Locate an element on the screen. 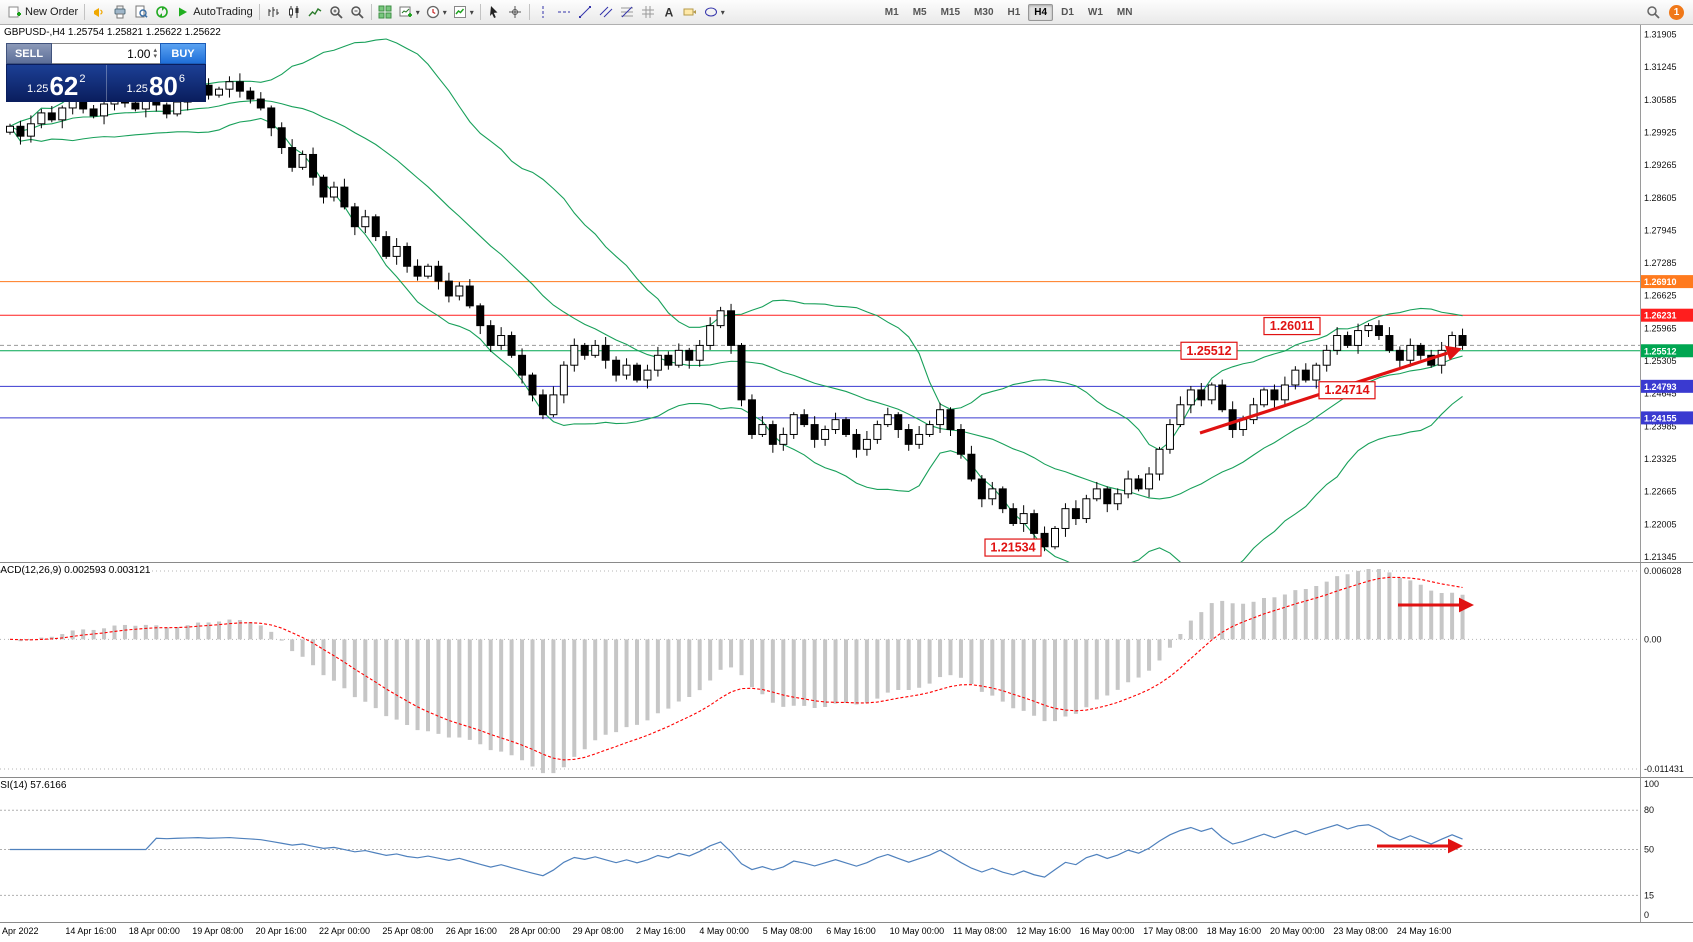 The width and height of the screenshot is (1693, 942). text-icon: A is located at coordinates (669, 12).